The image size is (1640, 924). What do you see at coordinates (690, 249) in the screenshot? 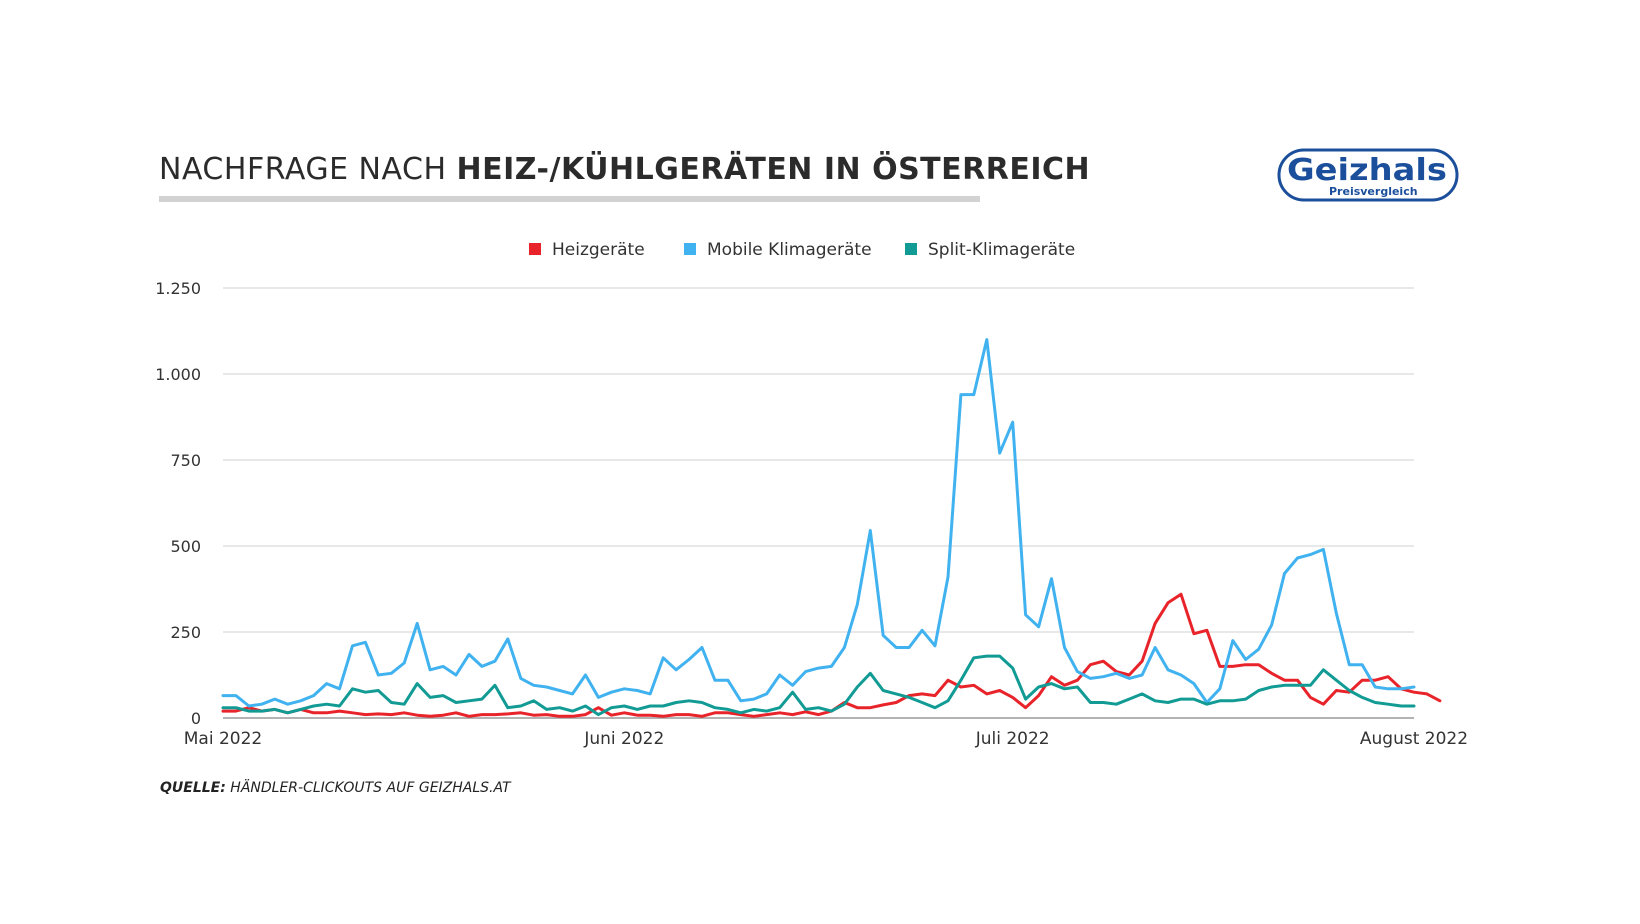
I see `legend-swatch-mobile-klimageraete` at bounding box center [690, 249].